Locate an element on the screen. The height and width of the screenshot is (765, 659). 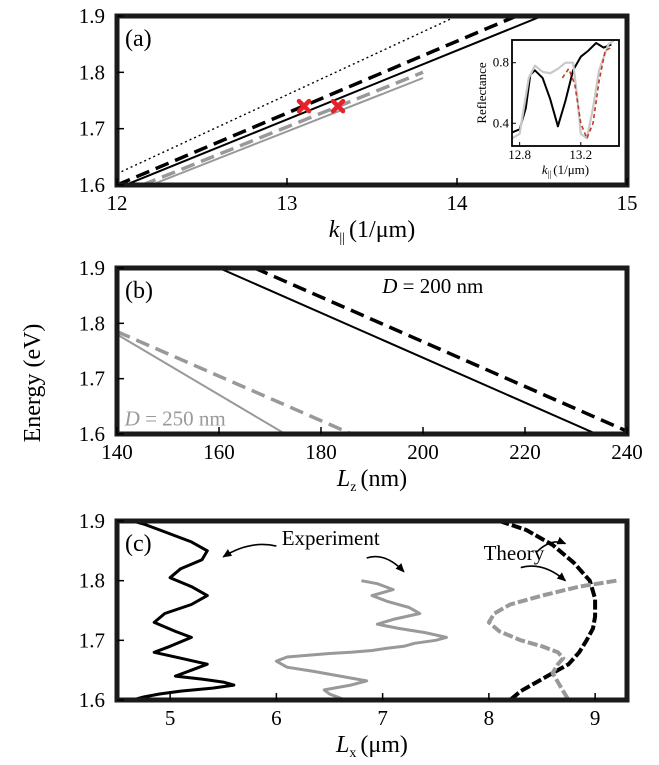
inset-y-tick-label: 0.4 is located at coordinates (501, 122).